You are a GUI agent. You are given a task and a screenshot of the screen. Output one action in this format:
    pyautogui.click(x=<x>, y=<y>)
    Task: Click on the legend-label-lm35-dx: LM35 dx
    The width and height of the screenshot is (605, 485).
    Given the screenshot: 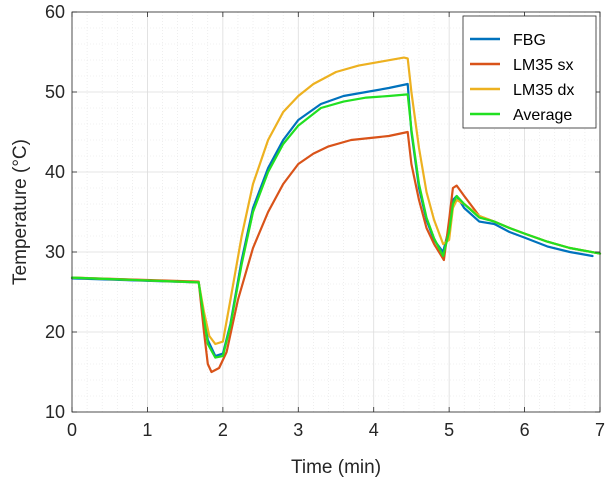 What is the action you would take?
    pyautogui.click(x=543, y=90)
    